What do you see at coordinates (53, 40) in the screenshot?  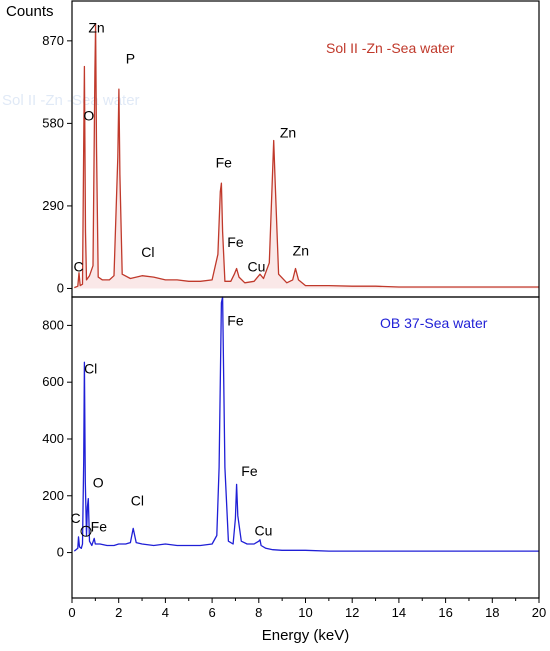 I see `y-tick-label: 870` at bounding box center [53, 40].